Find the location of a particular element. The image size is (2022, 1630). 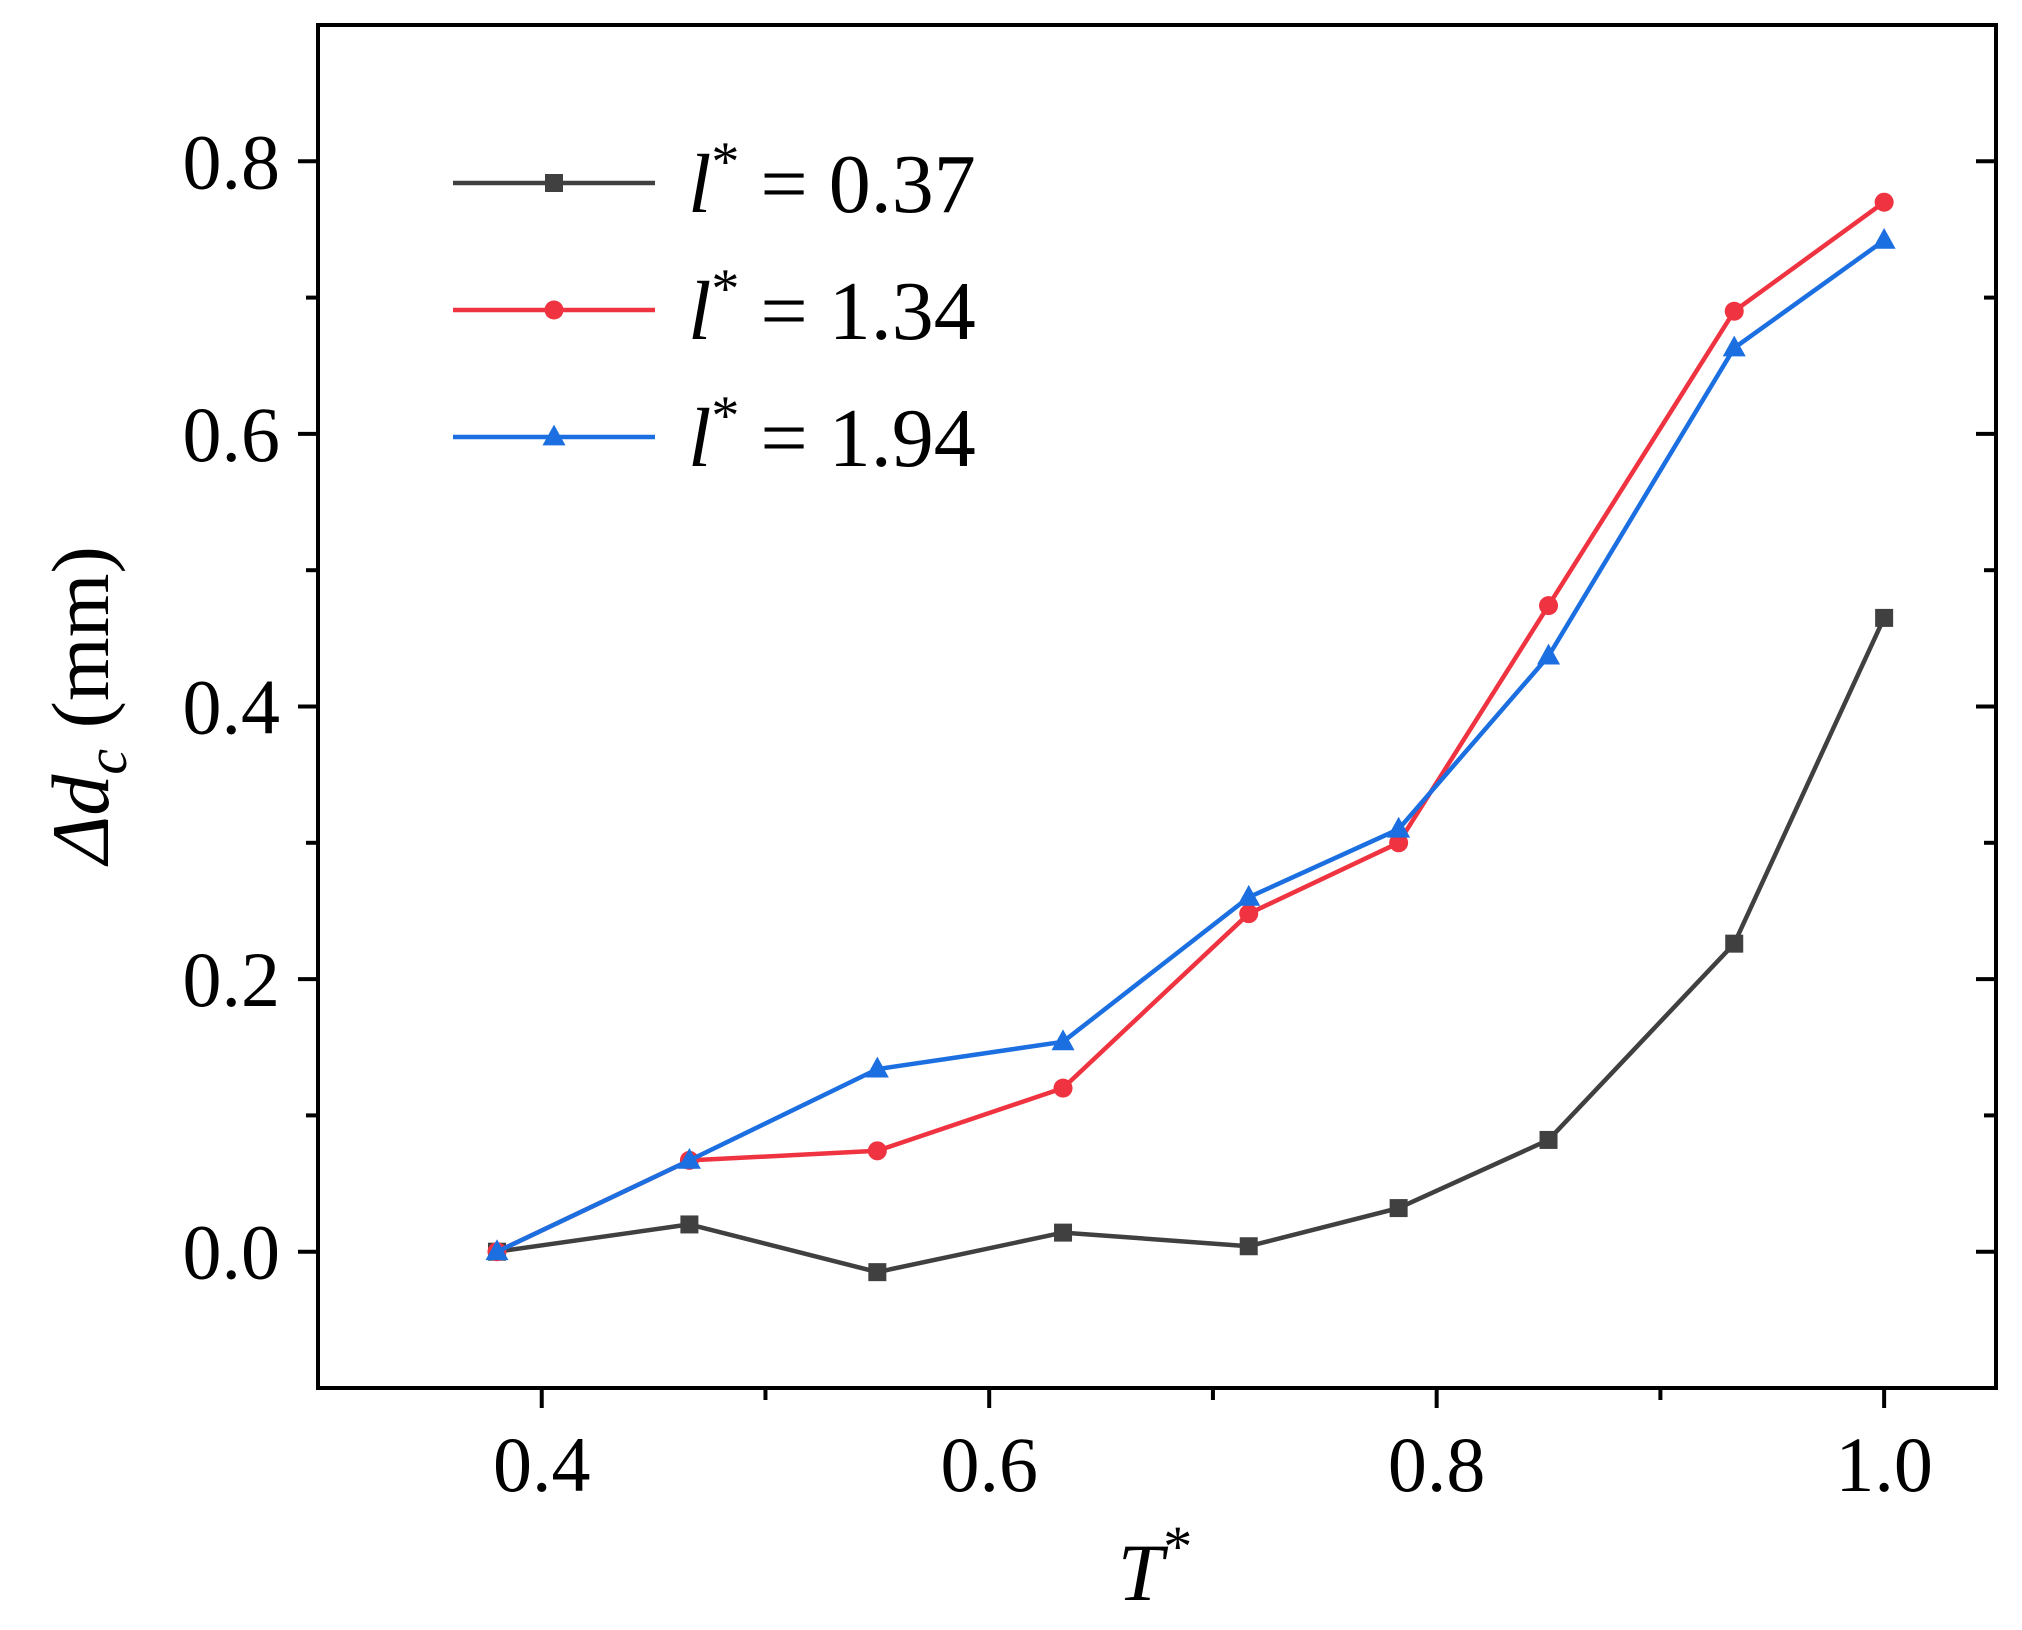

legend-label: l* = 0.37 is located at coordinates (832, 181).